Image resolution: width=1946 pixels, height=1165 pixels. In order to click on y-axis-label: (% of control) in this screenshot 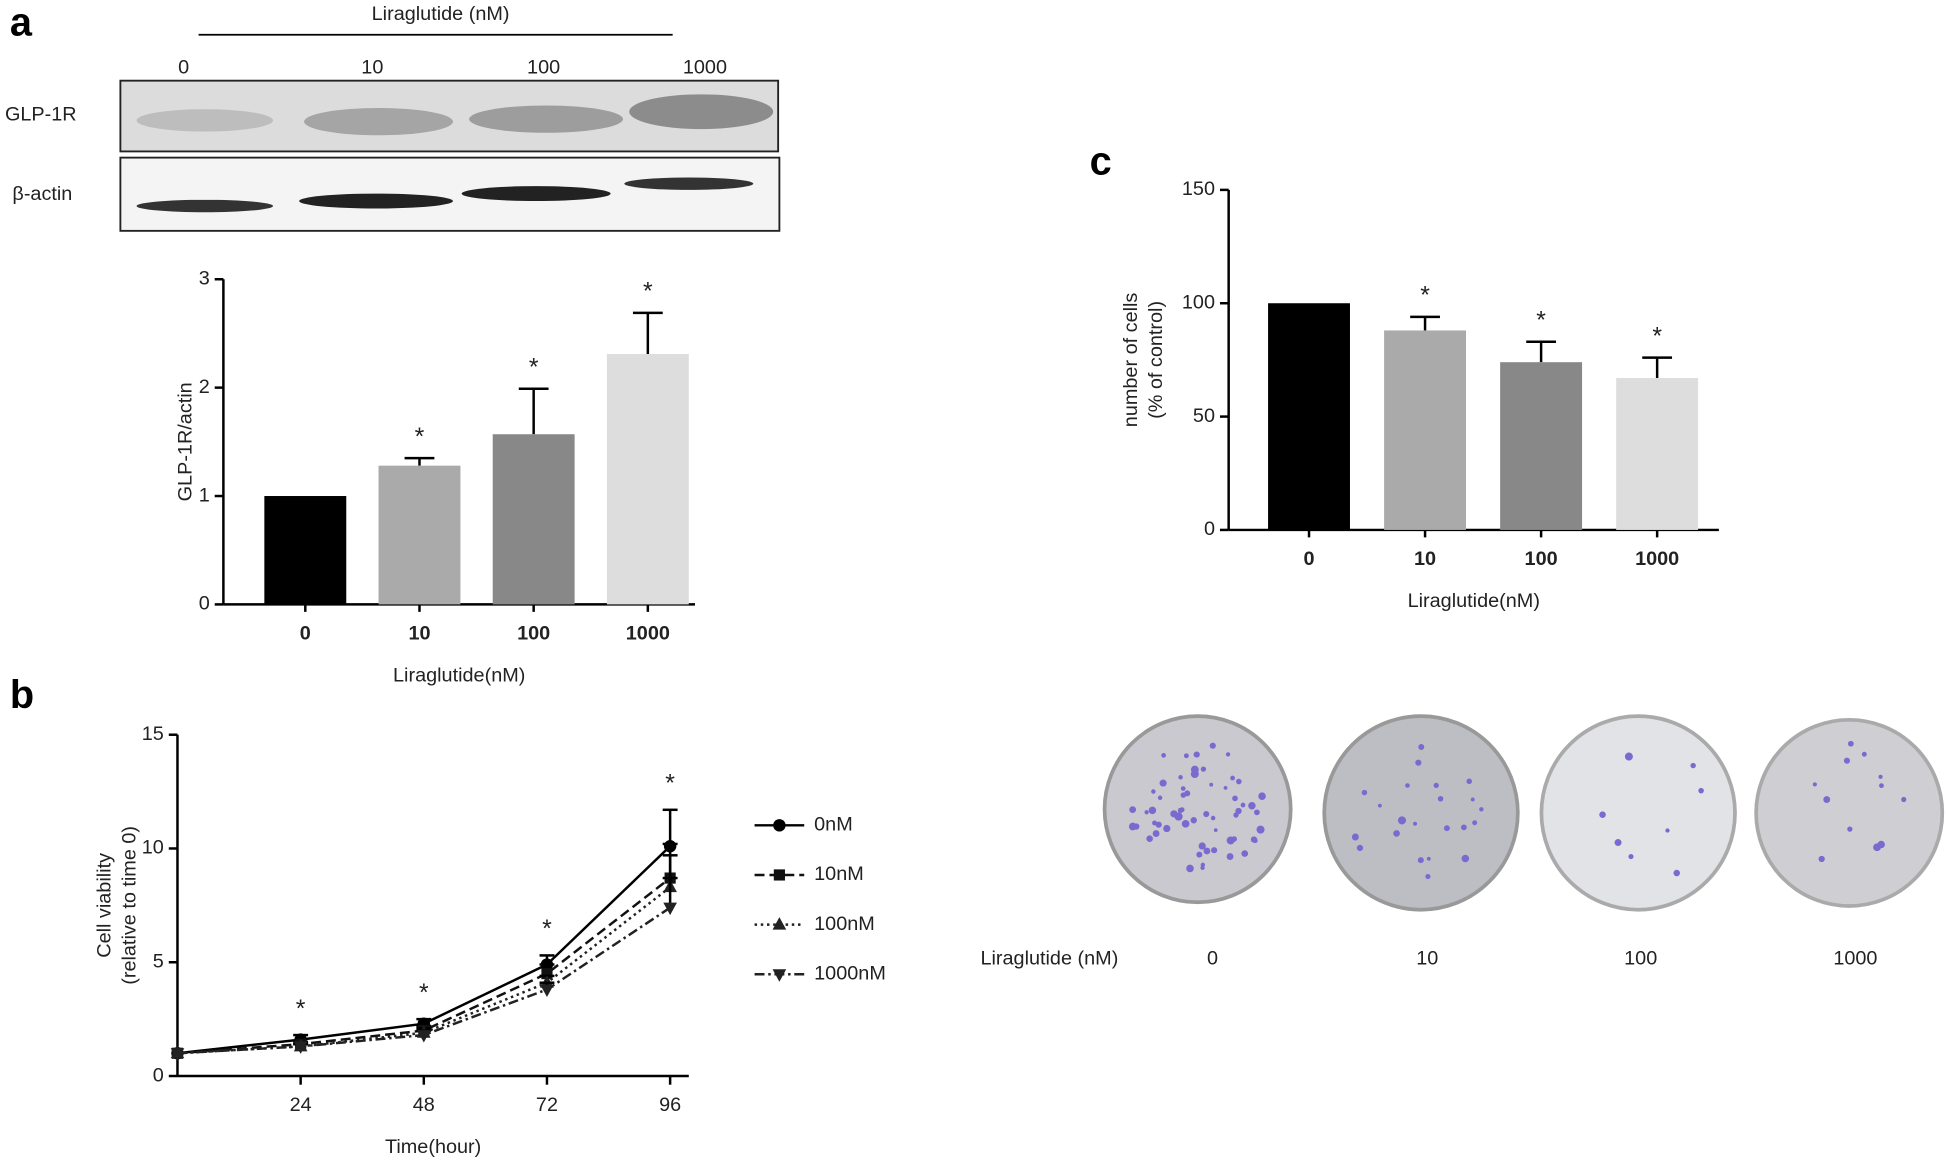, I will do `click(1156, 360)`.